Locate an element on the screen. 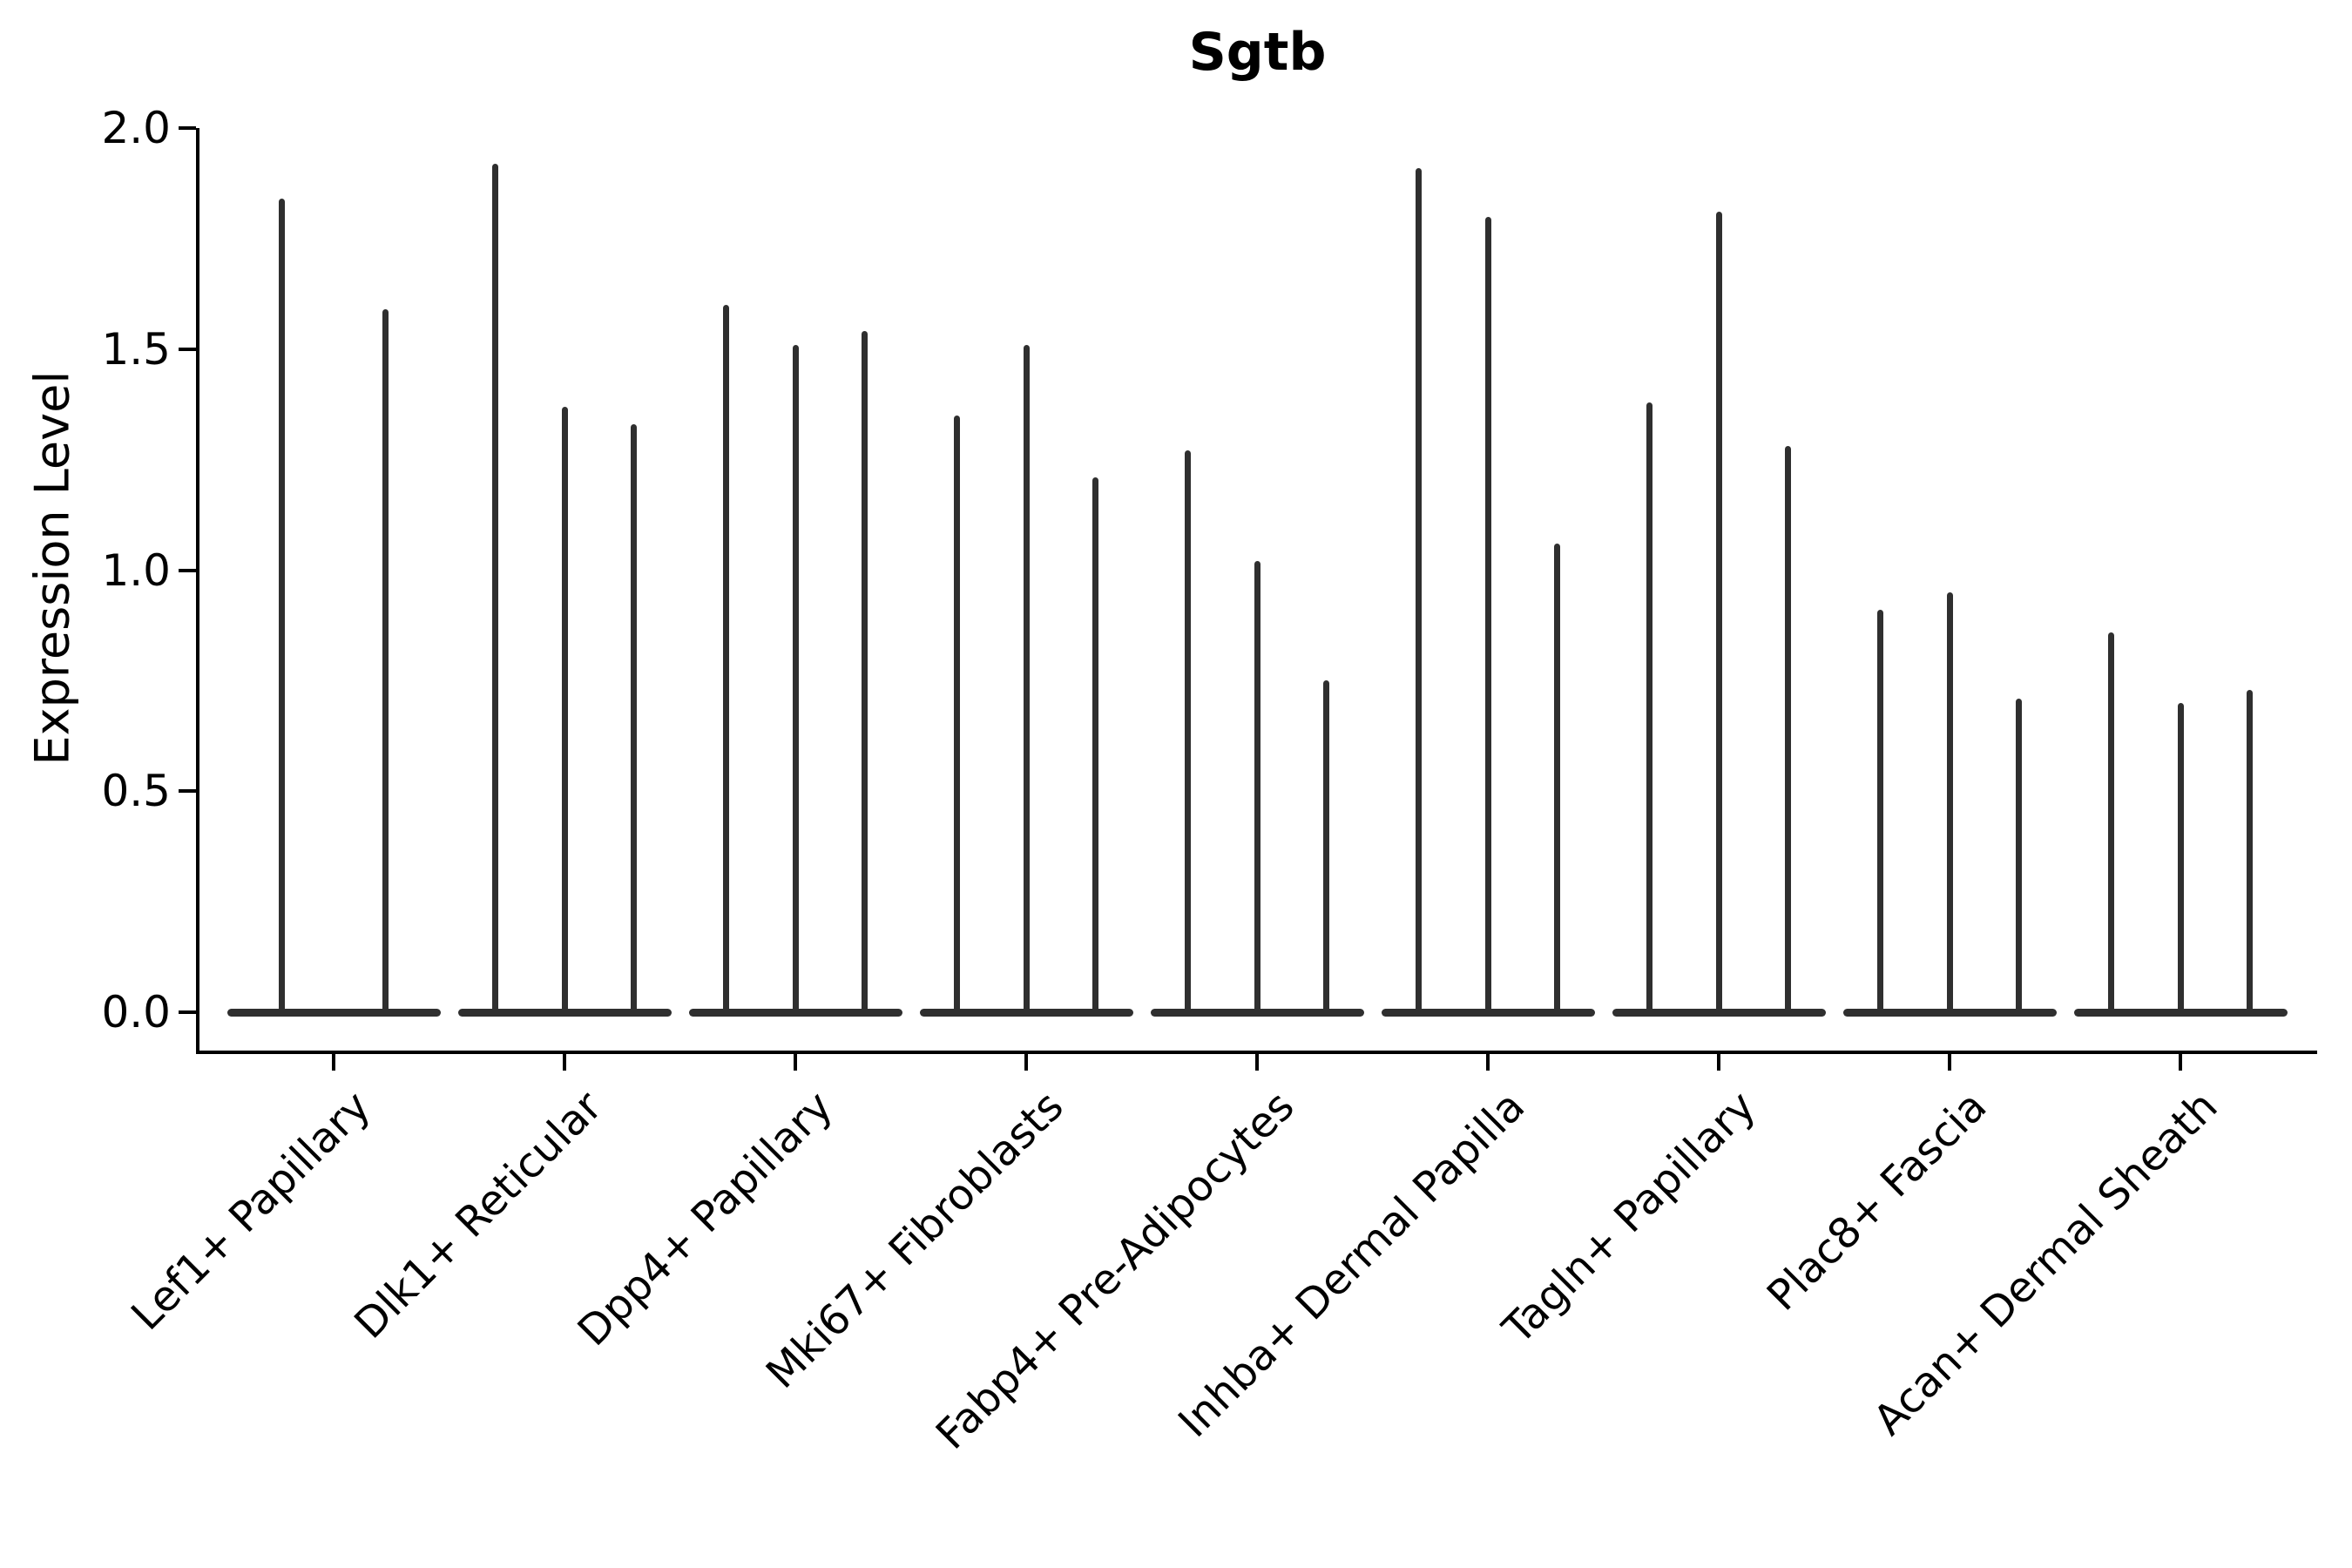  y-tick-label: 2.0 is located at coordinates (136, 128).